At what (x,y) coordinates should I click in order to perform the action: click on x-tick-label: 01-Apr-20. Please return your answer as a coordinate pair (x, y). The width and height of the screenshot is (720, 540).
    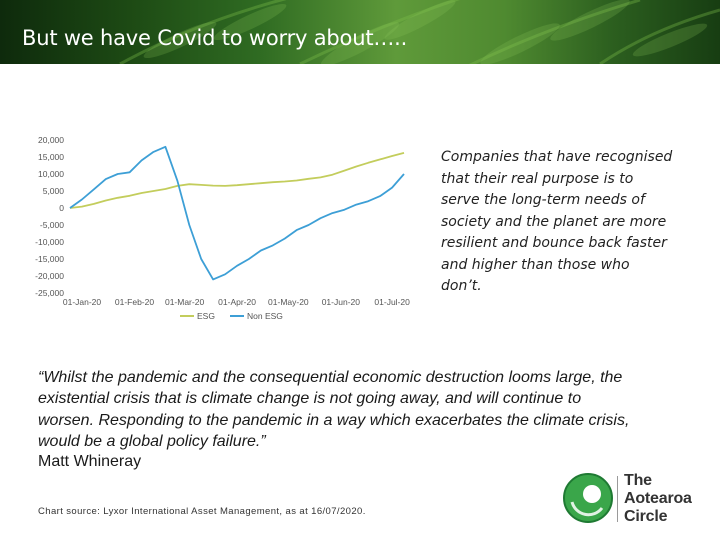
    Looking at the image, I should click on (237, 302).